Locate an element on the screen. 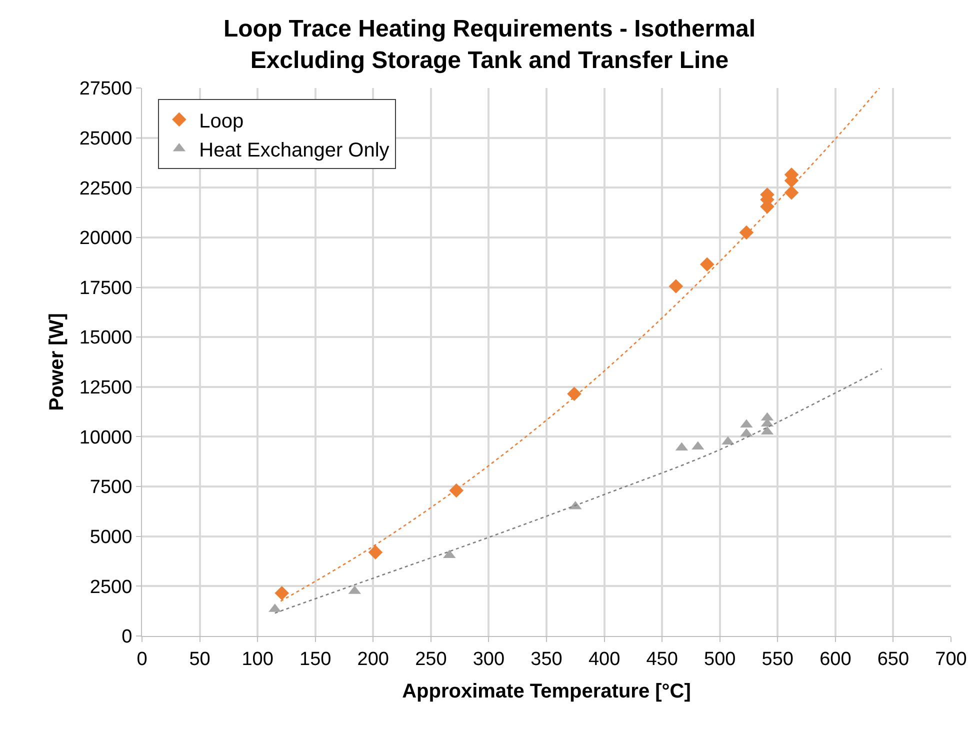 Image resolution: width=979 pixels, height=731 pixels. y-tick-label: 20000 is located at coordinates (105, 239).